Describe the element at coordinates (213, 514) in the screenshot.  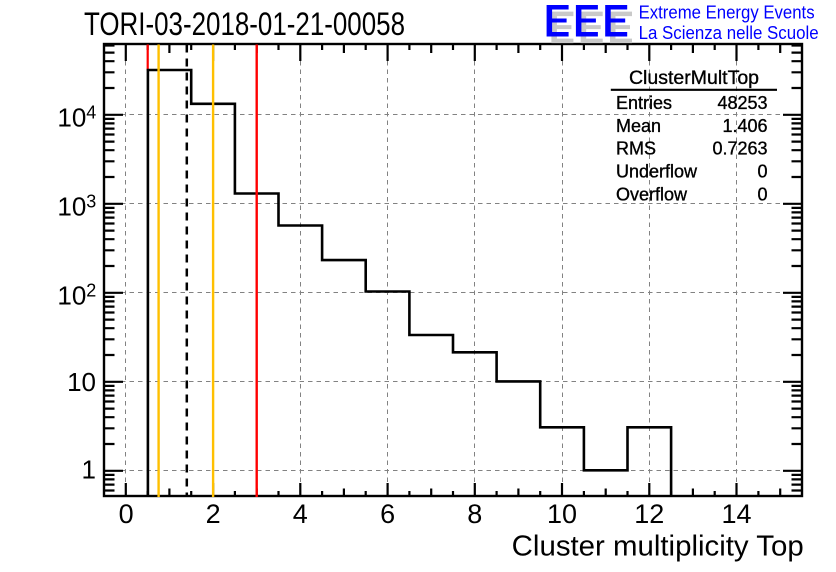
I see `svg-text: 2` at that location.